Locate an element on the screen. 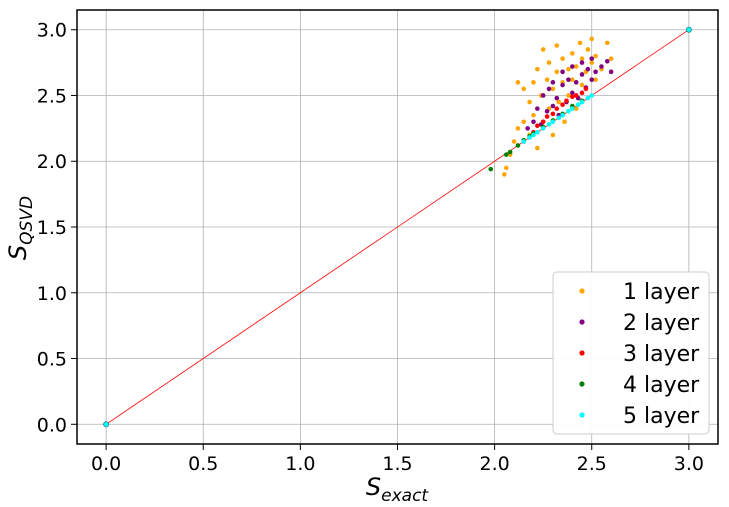  x-axis-label-main: S is located at coordinates (373, 487).